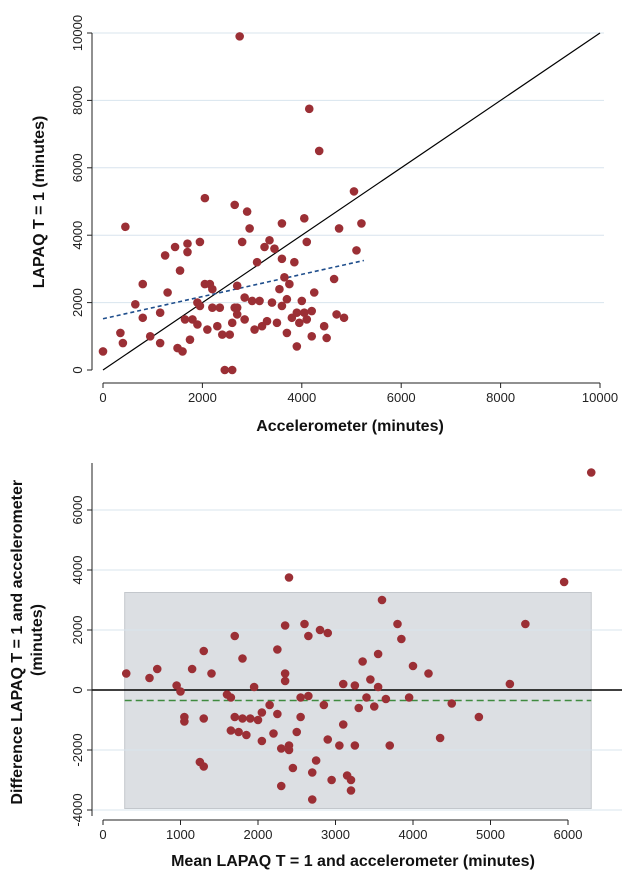 The width and height of the screenshot is (623, 873). I want to click on bottom-x-tick-label: 3000, so click(335, 834).